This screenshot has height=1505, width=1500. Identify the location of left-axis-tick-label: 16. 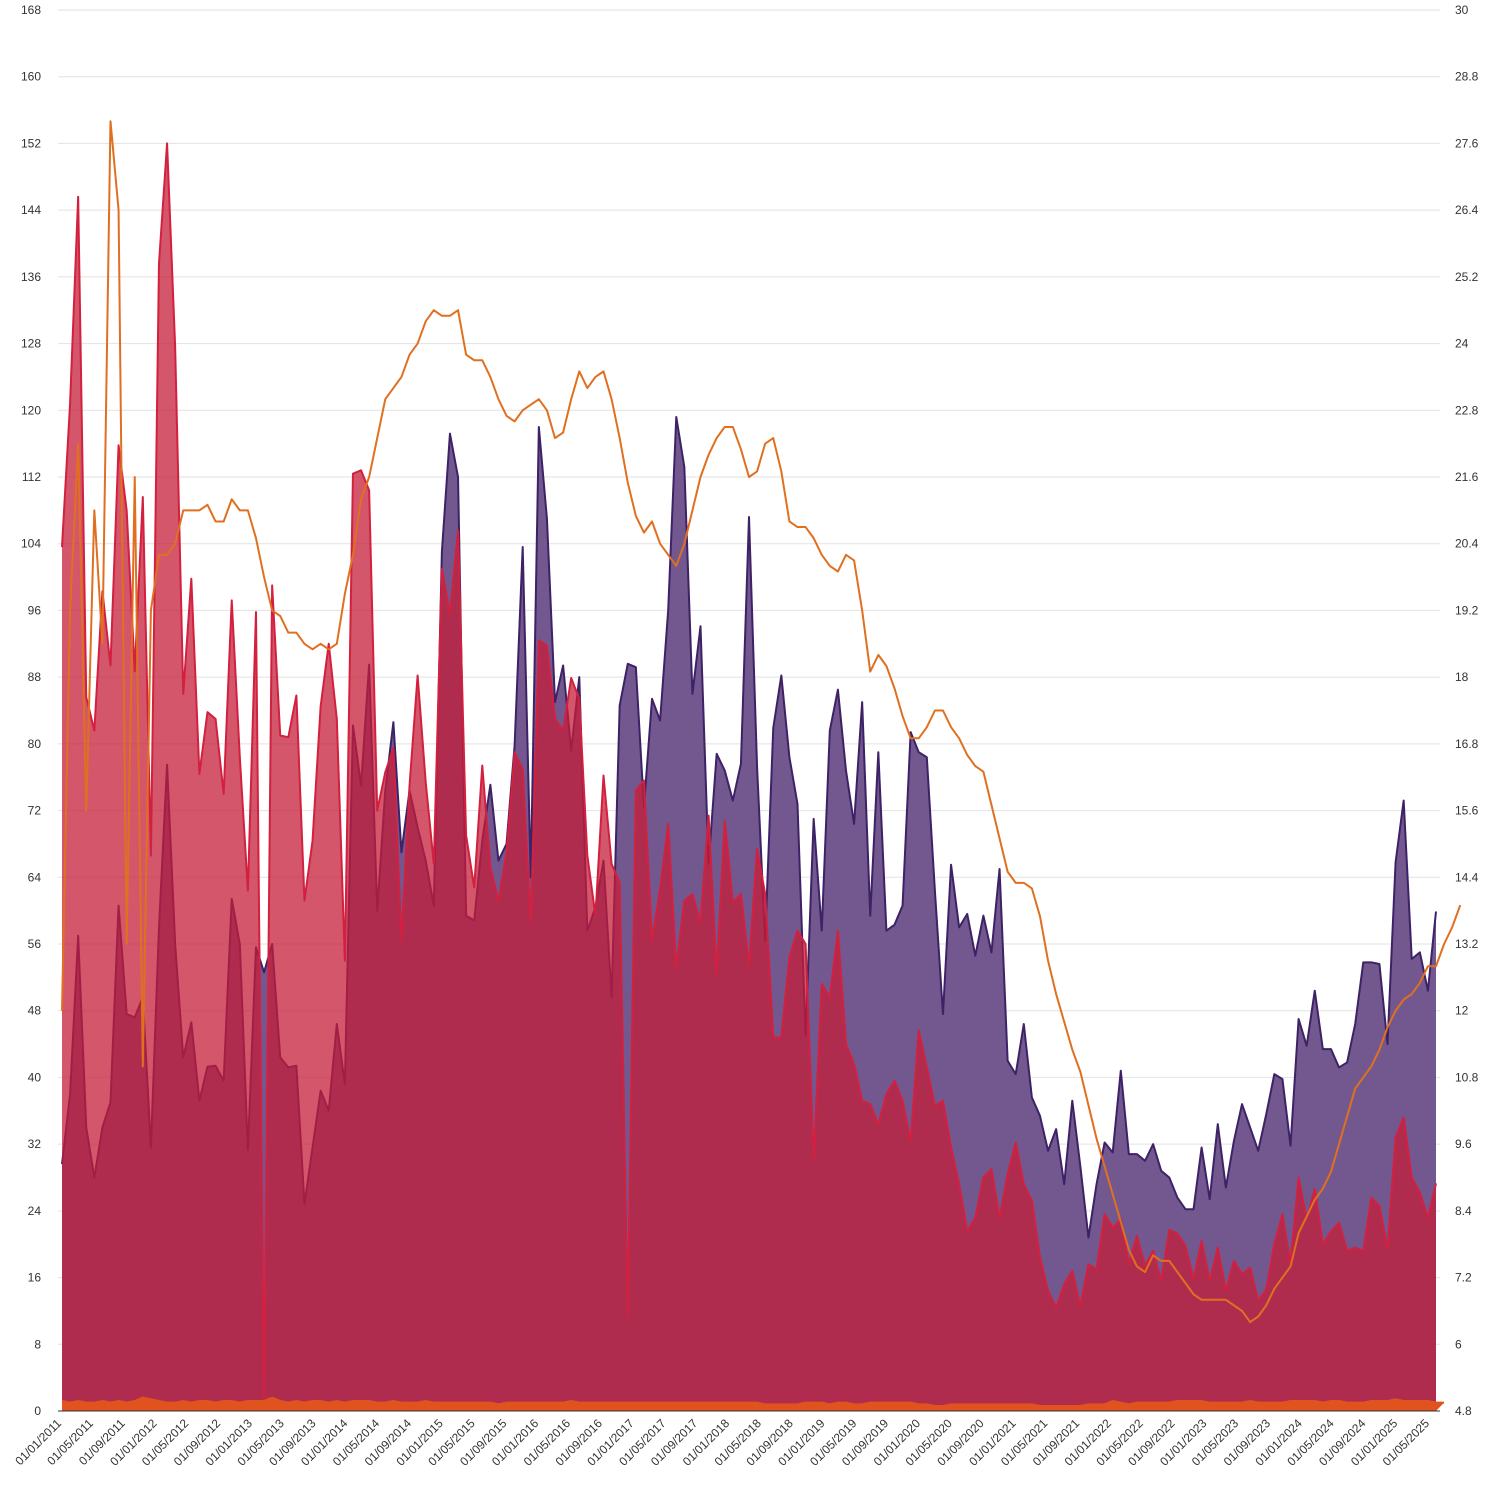
(35, 1278).